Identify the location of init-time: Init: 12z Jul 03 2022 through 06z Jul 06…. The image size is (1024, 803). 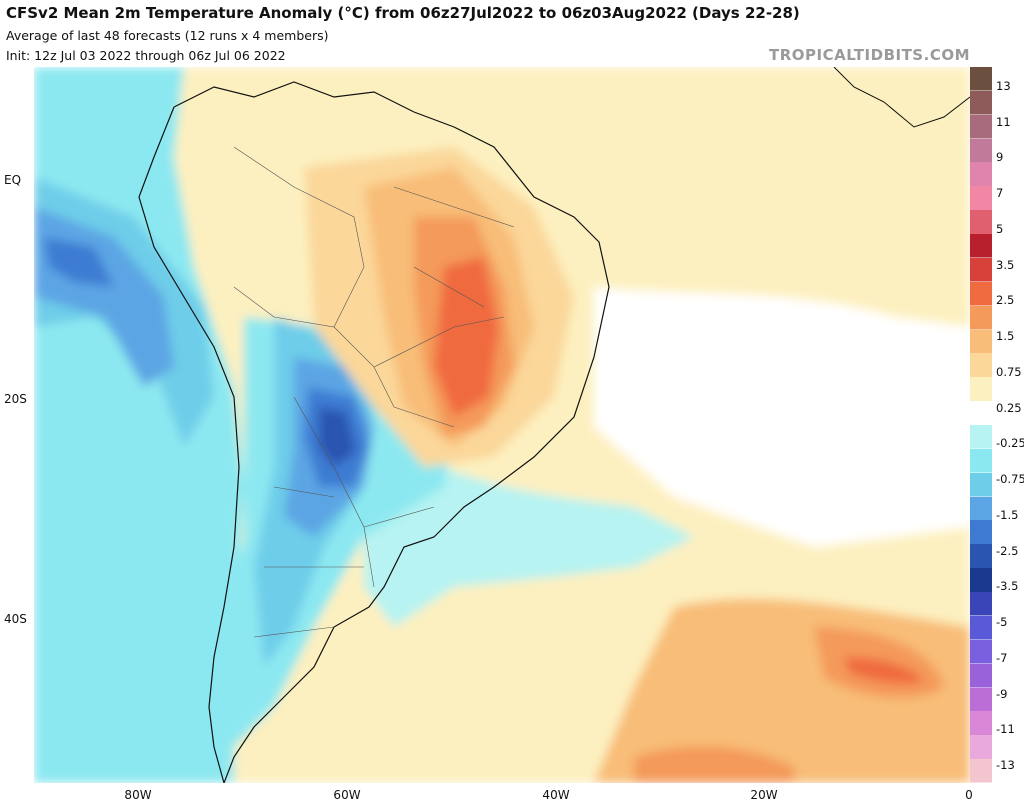
(146, 55).